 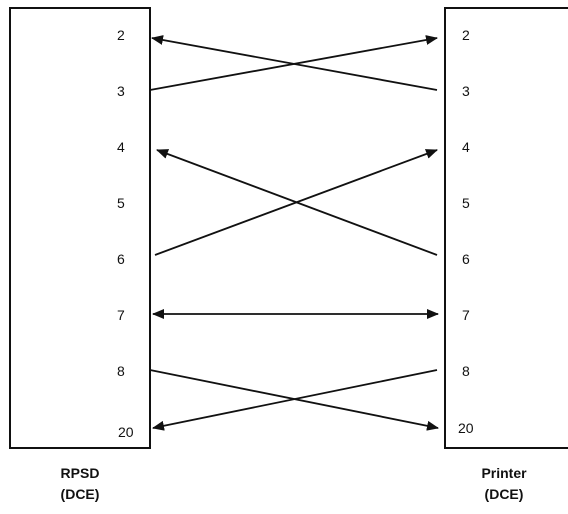 I want to click on printer-name-caption: Printer, so click(x=504, y=473).